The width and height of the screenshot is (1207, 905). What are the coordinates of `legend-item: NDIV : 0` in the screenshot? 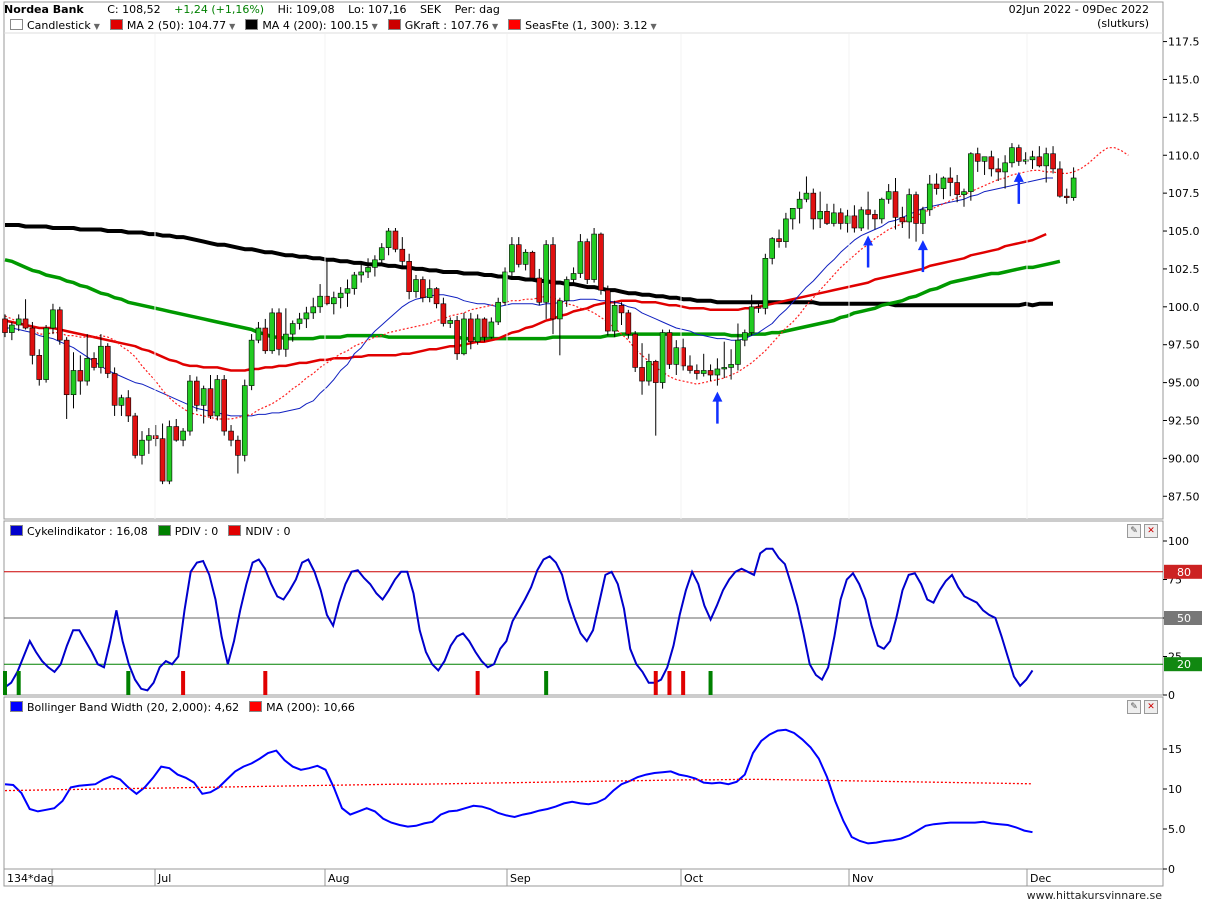 It's located at (259, 531).